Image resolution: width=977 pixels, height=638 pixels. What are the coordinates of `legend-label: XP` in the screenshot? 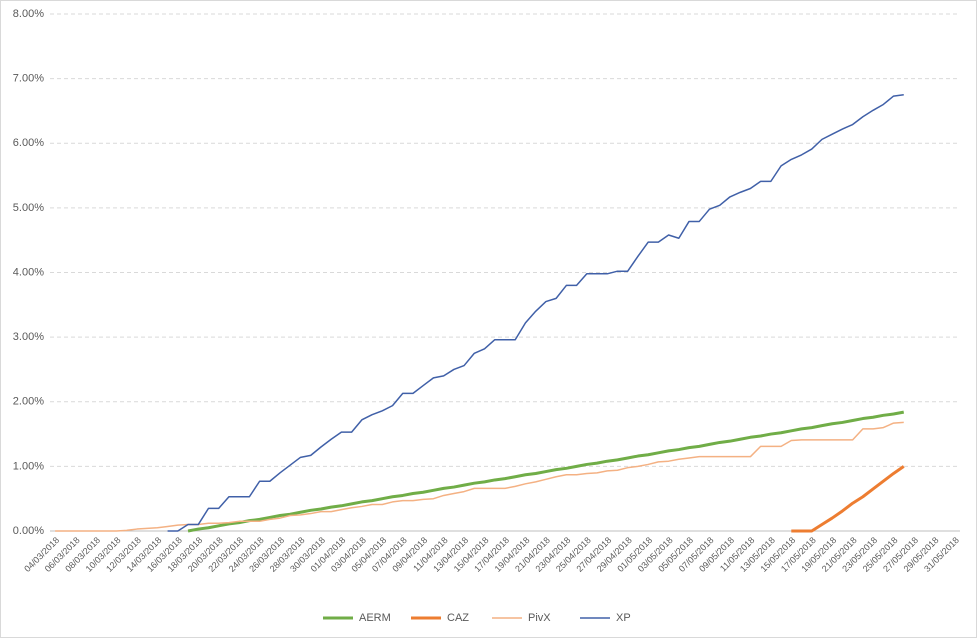 It's located at (623, 618).